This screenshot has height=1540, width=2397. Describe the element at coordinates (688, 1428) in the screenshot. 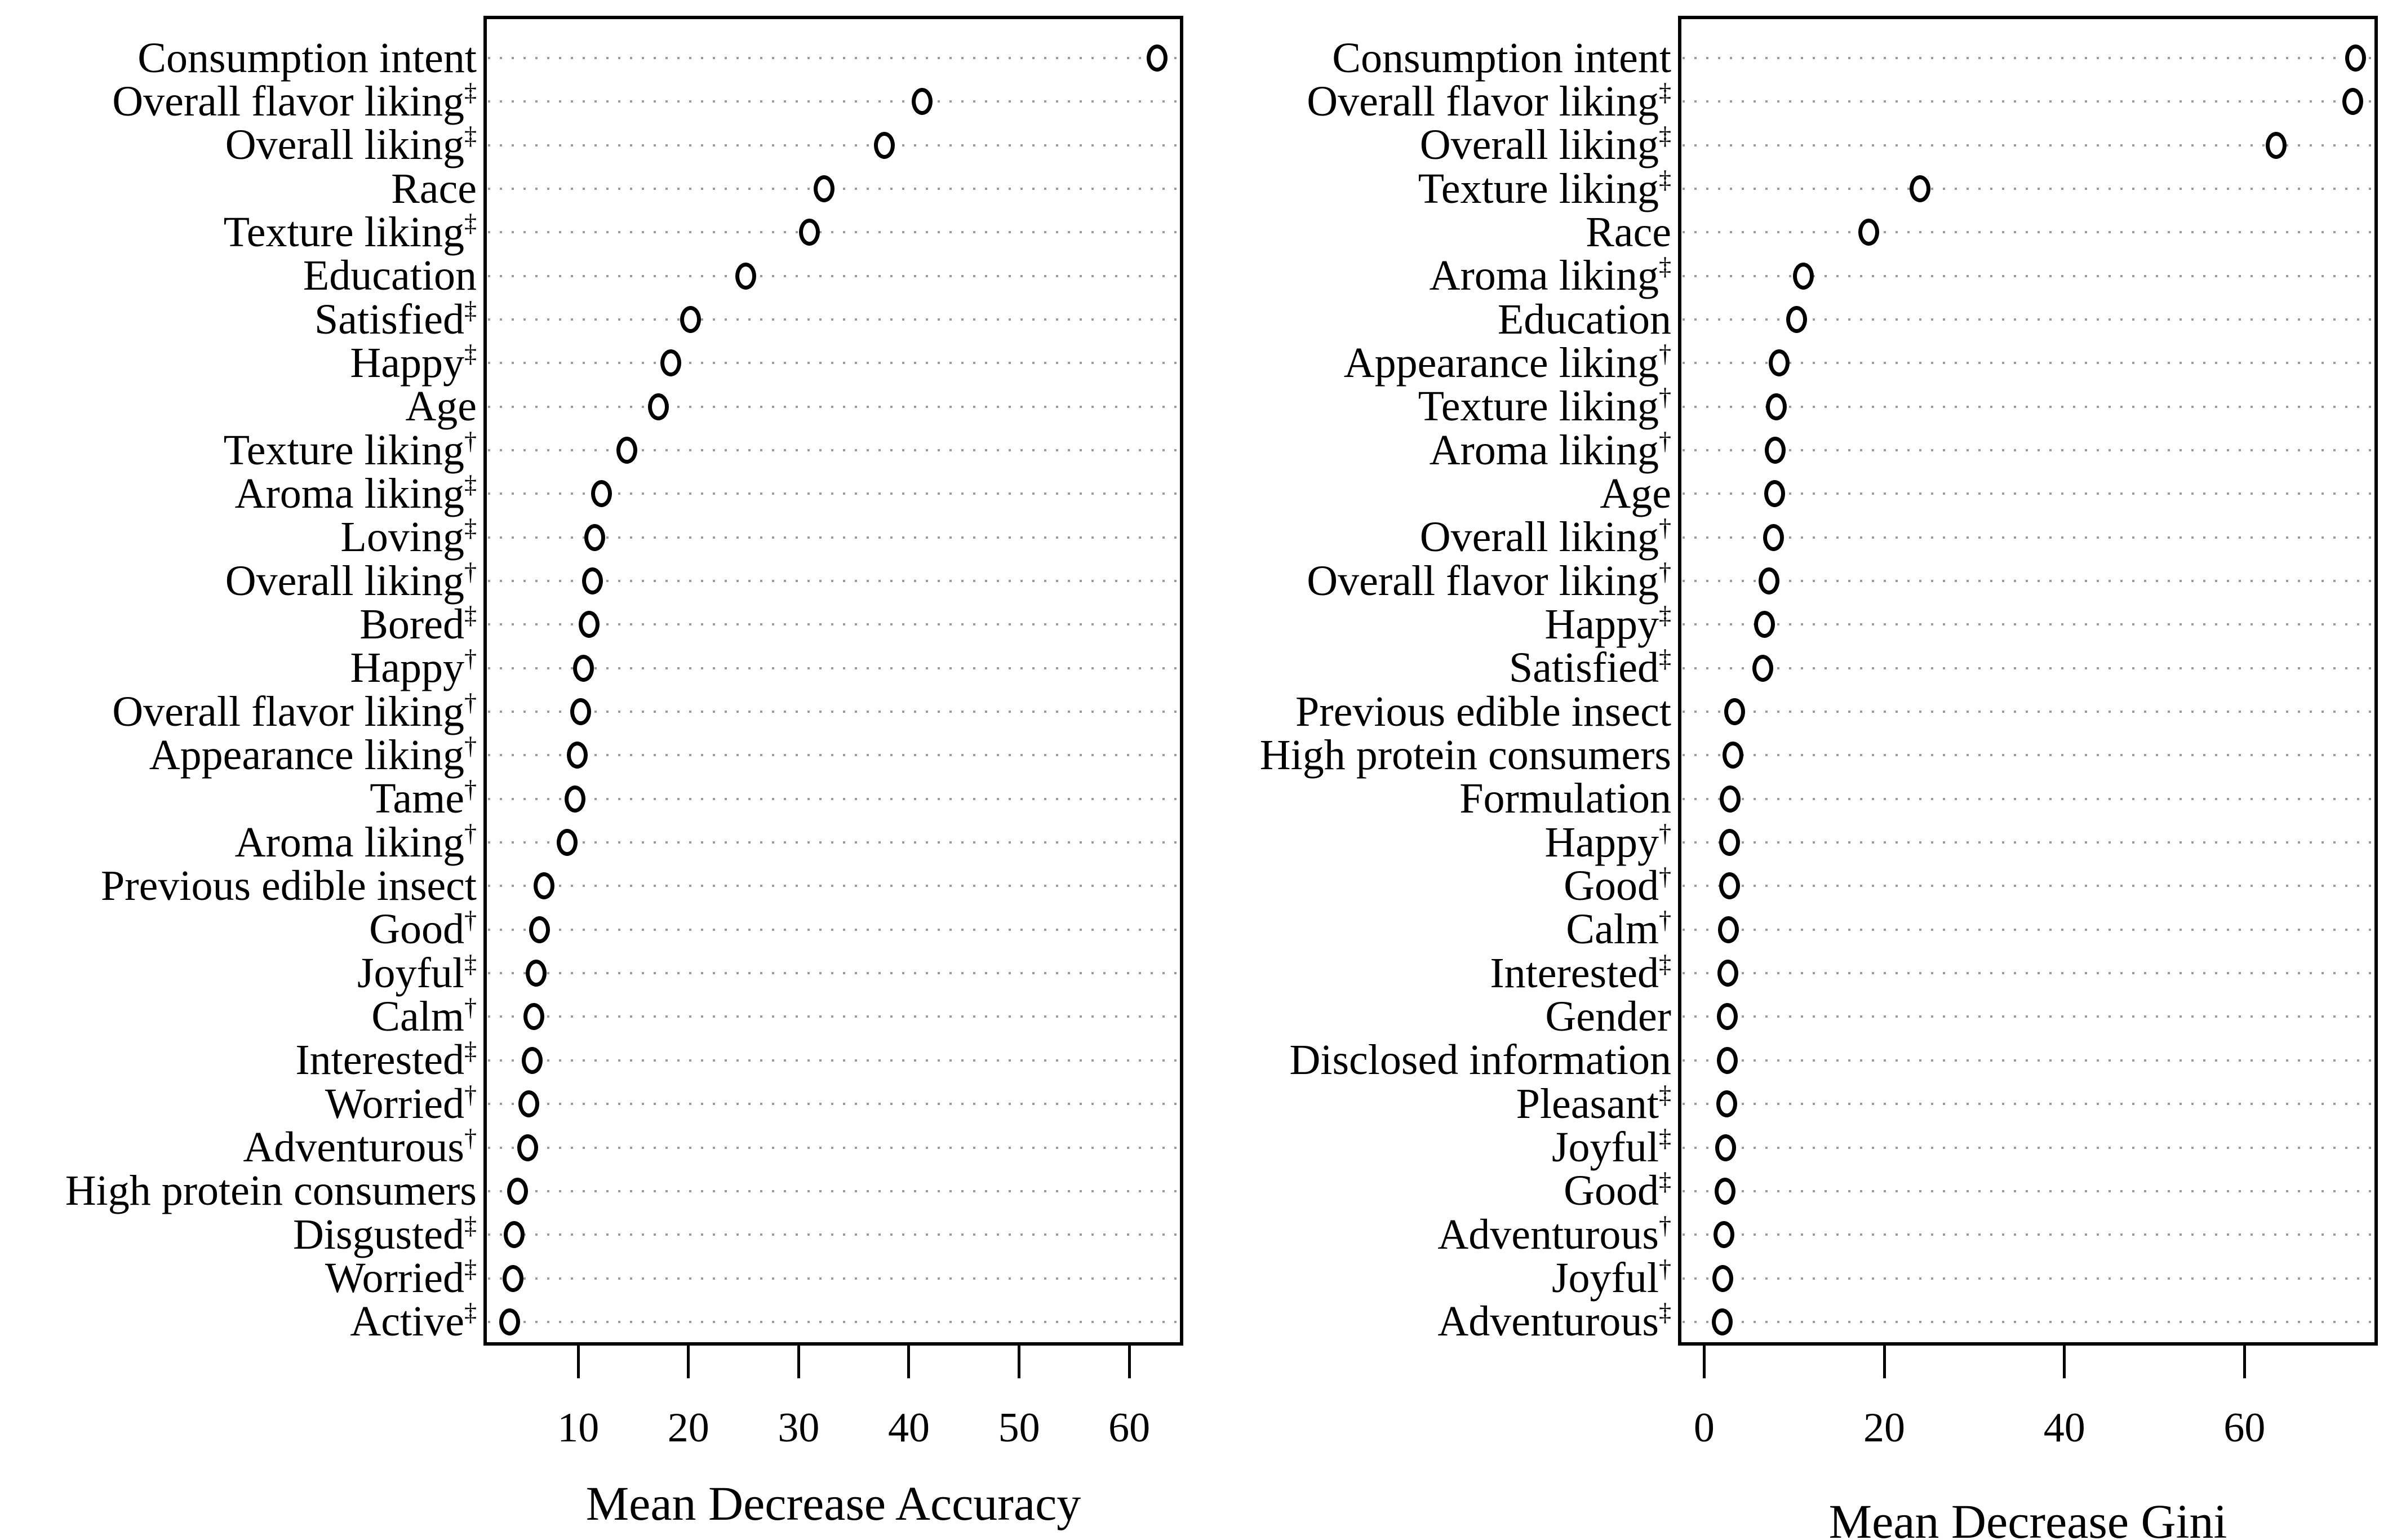

I see `axis-tick-label: 20` at that location.